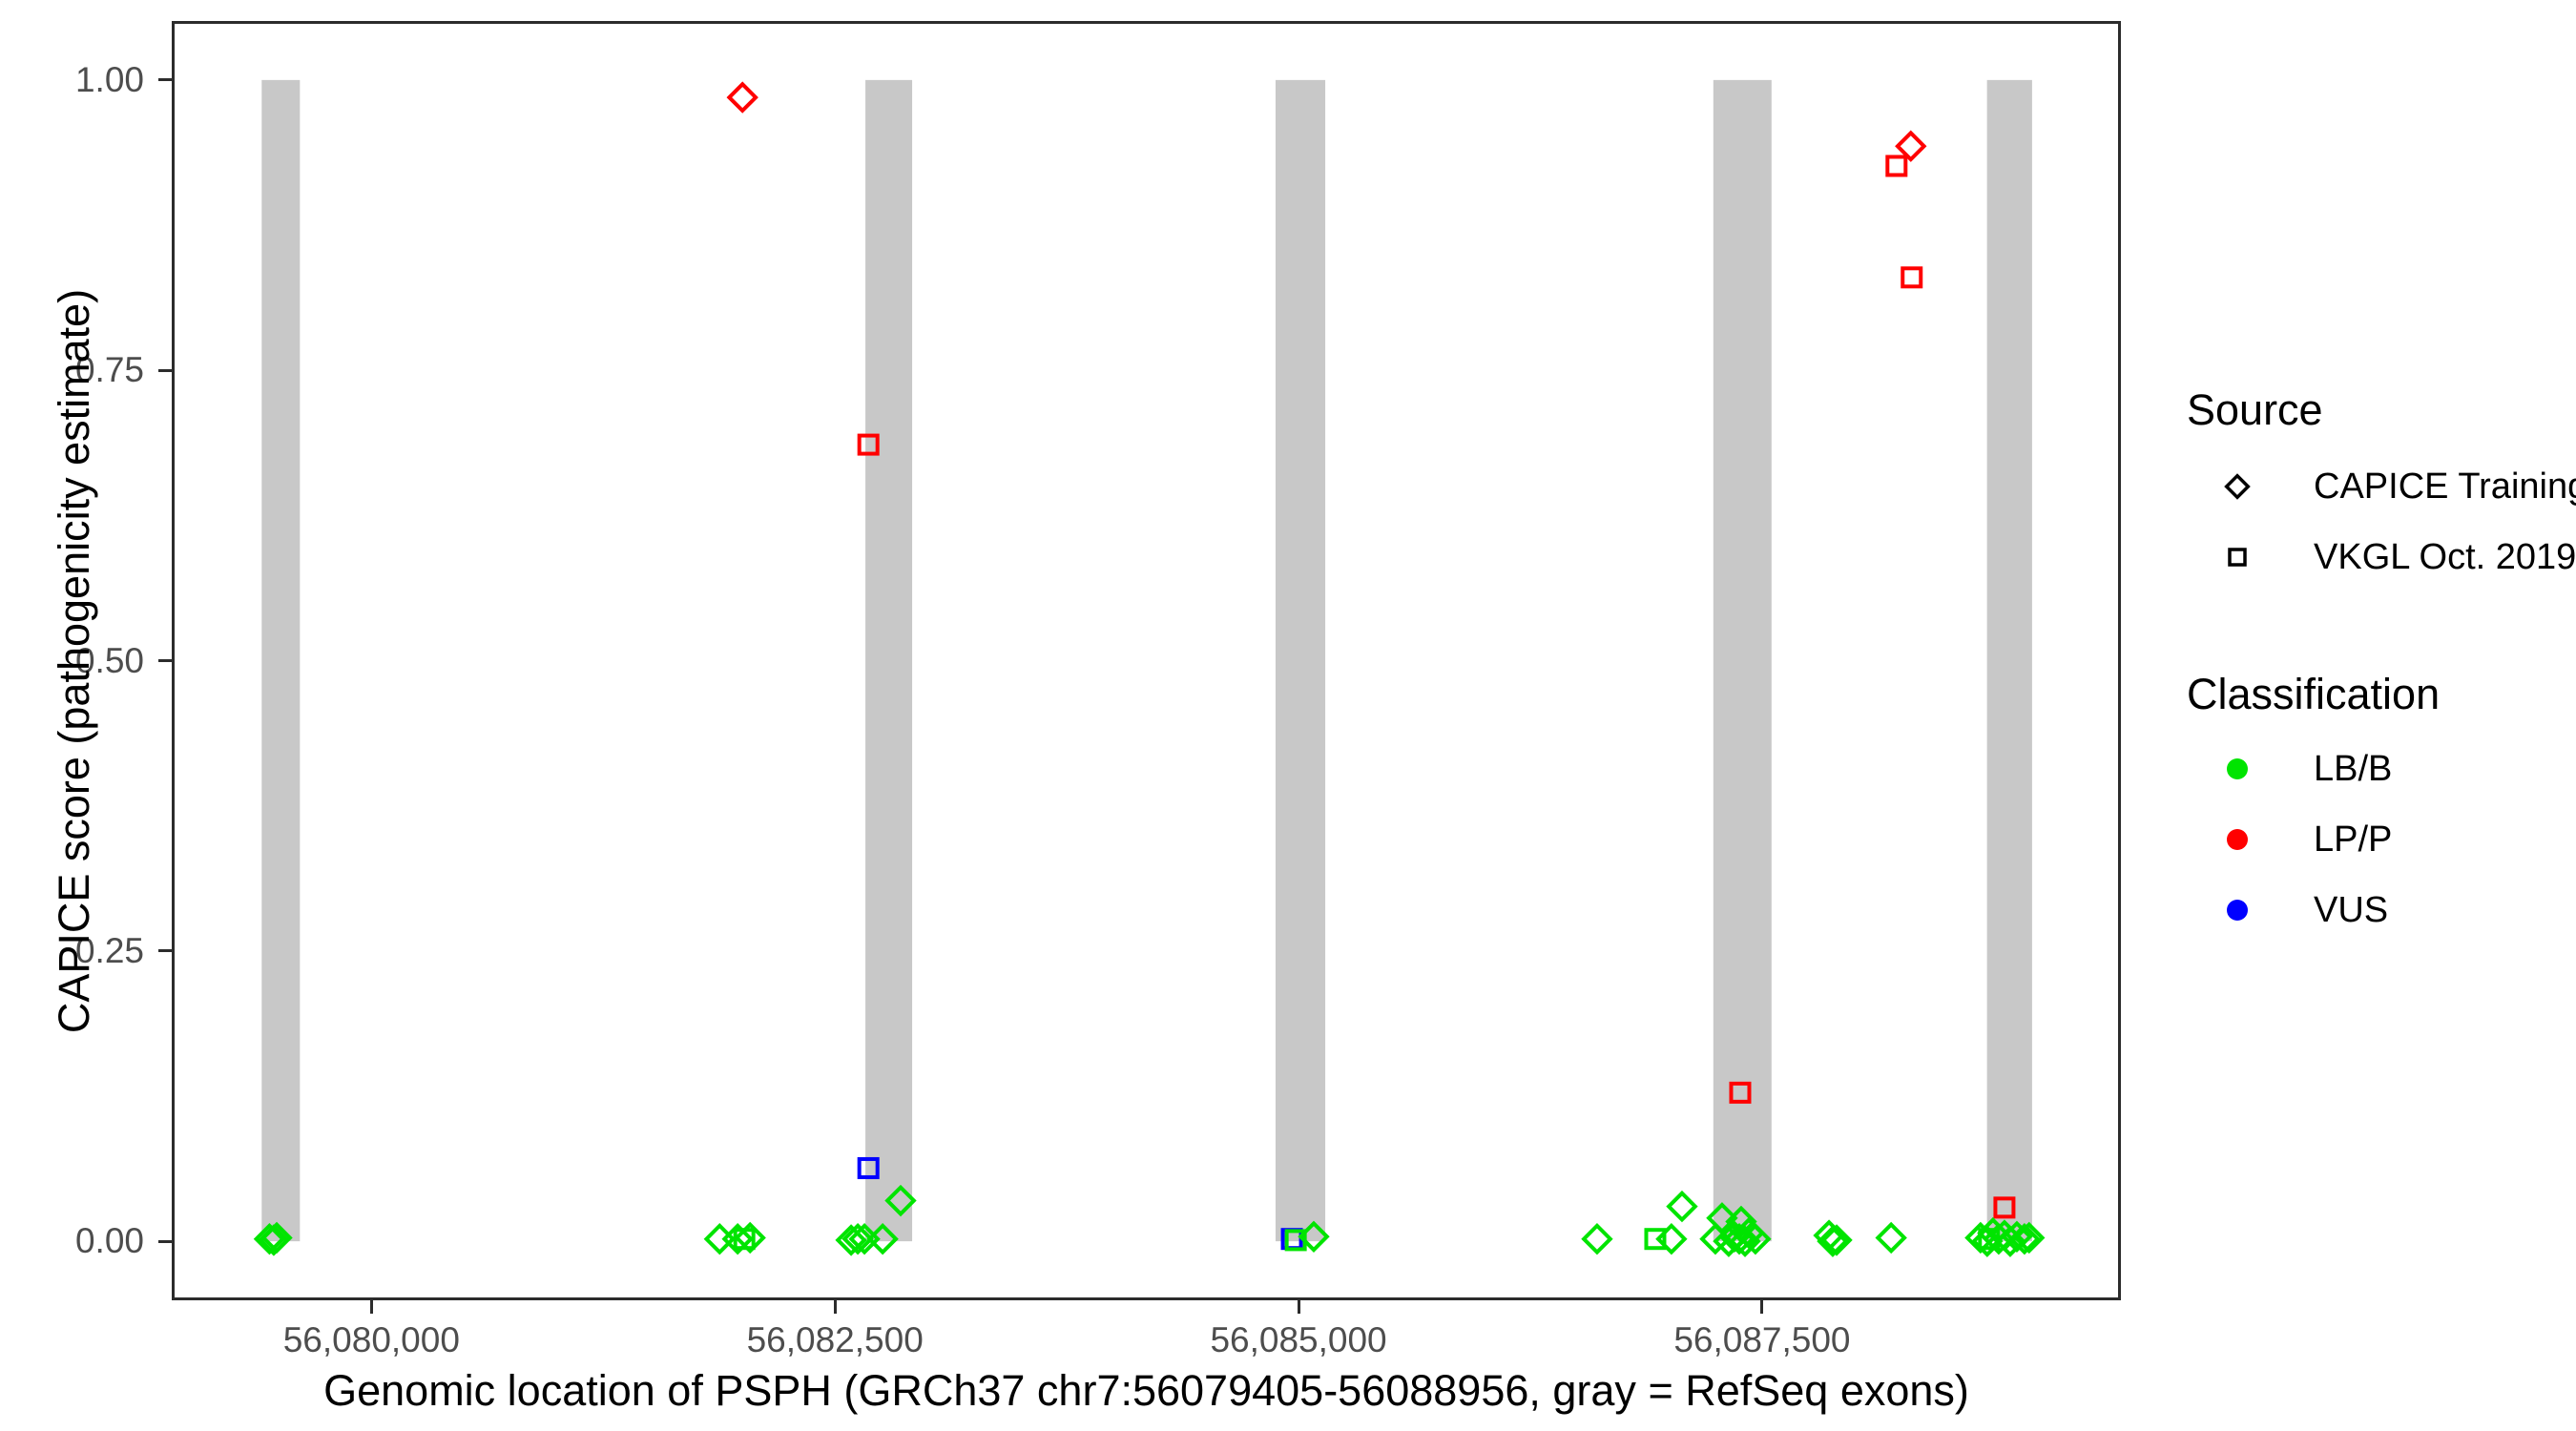 The height and width of the screenshot is (1431, 2576). What do you see at coordinates (2353, 769) in the screenshot?
I see `legend-label: LB/B` at bounding box center [2353, 769].